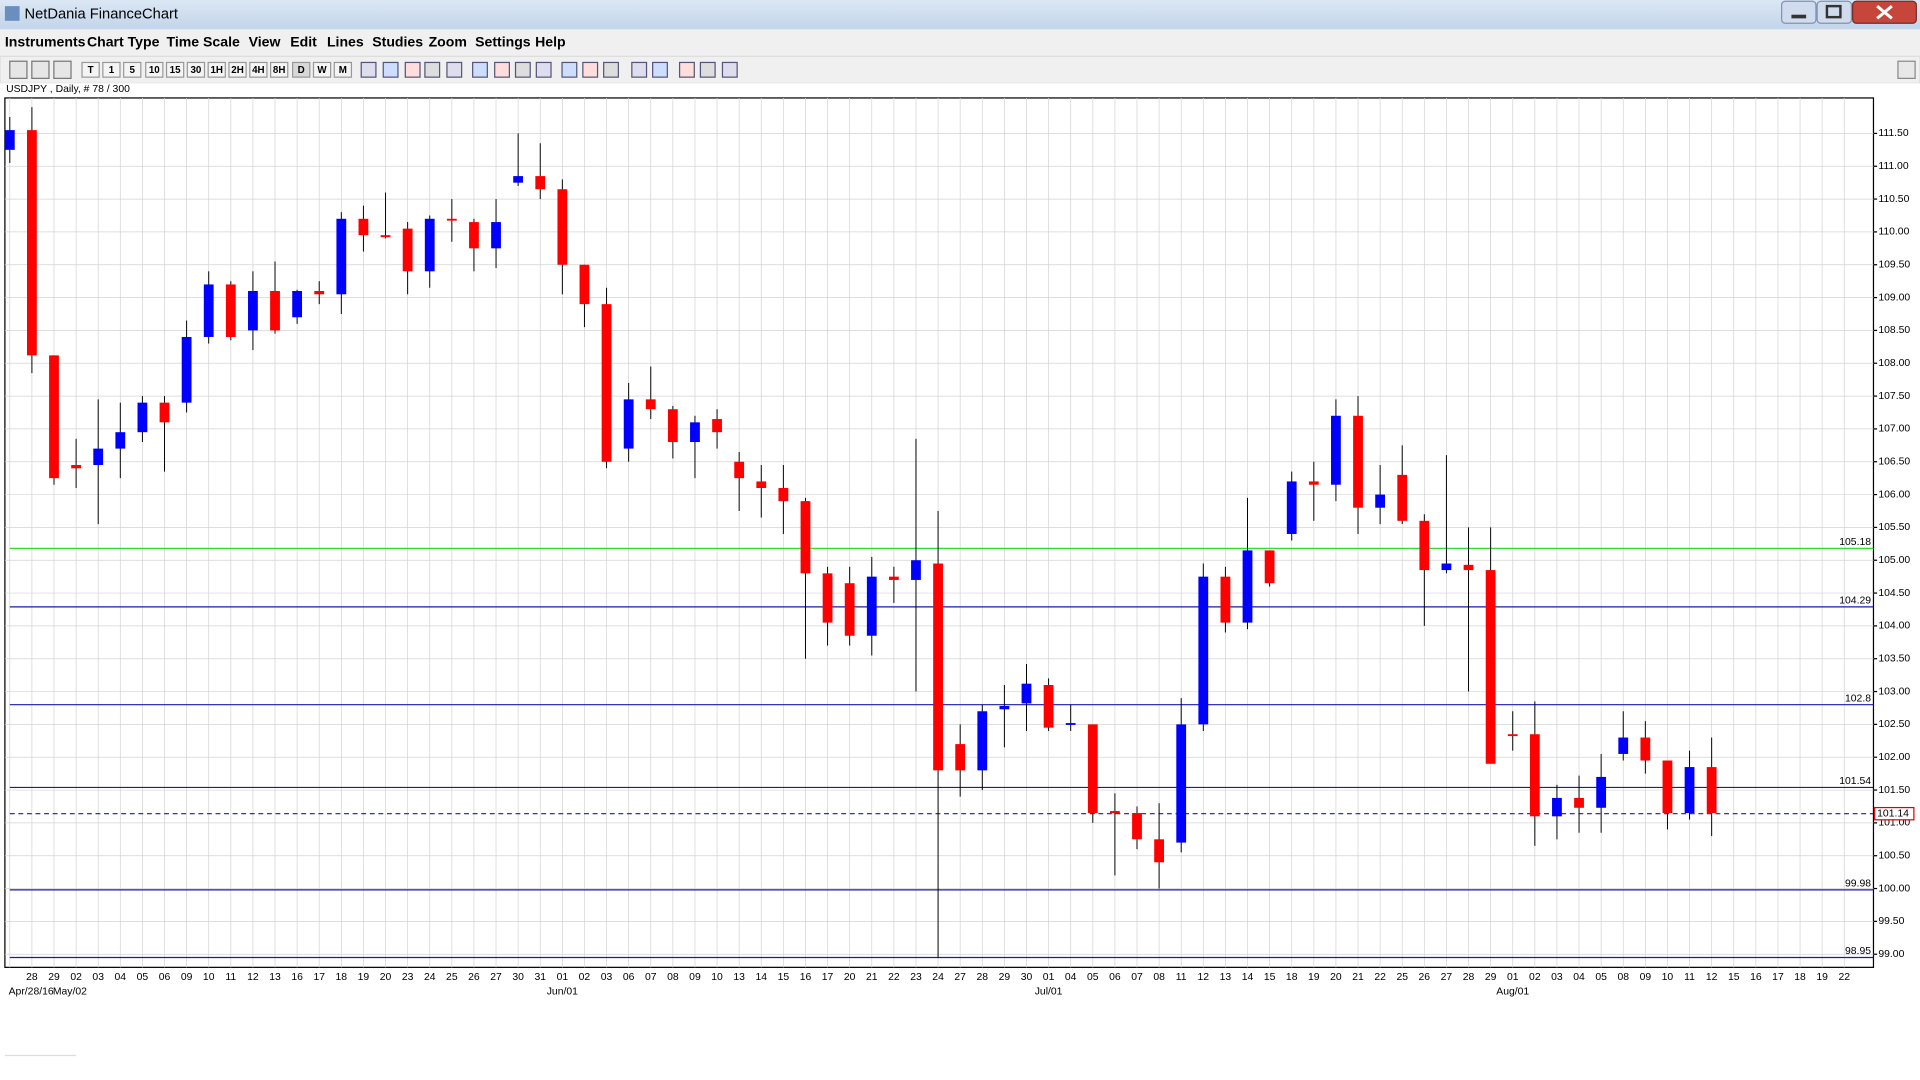 The height and width of the screenshot is (1080, 1920). Describe the element at coordinates (1855, 542) in the screenshot. I see `level-label: 105.18` at that location.